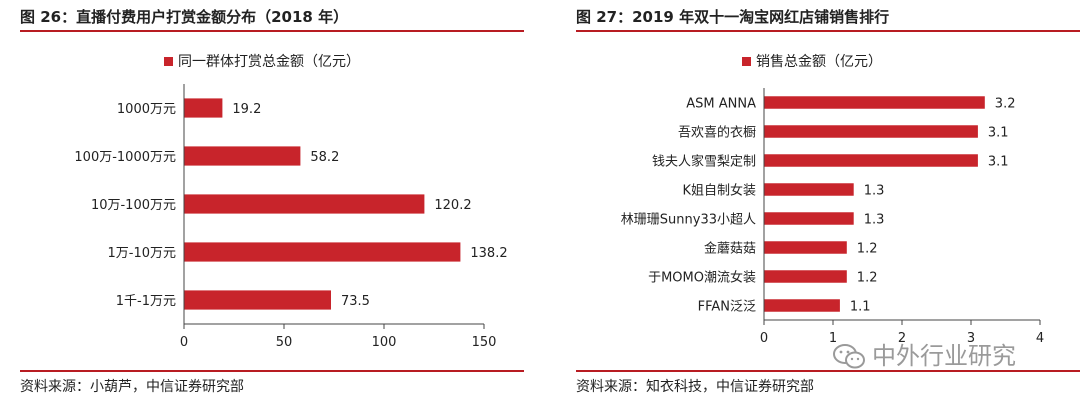 This screenshot has width=1080, height=400. I want to click on left-x-tick-label: 150, so click(484, 342).